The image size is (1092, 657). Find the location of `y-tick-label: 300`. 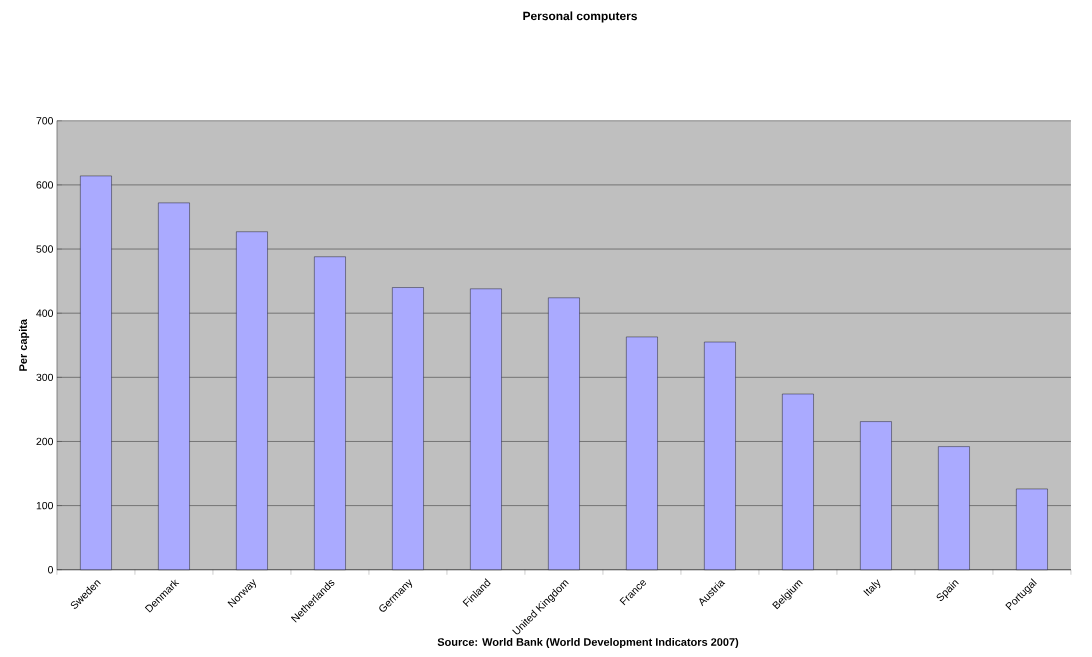

y-tick-label: 300 is located at coordinates (45, 377).